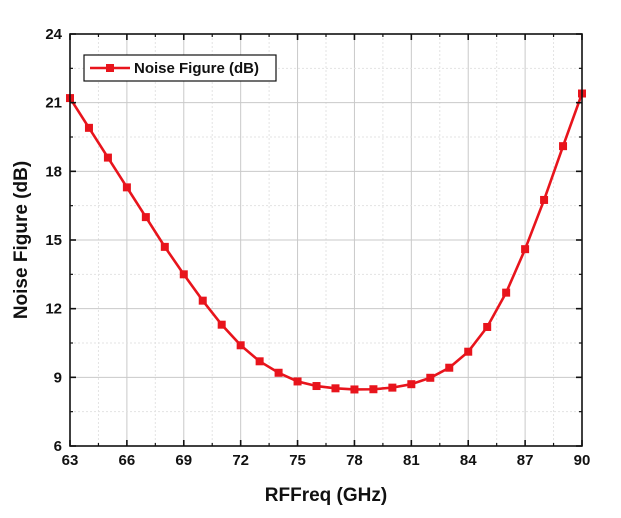 This screenshot has width=621, height=518. I want to click on x-tick-label: 78, so click(354, 460).